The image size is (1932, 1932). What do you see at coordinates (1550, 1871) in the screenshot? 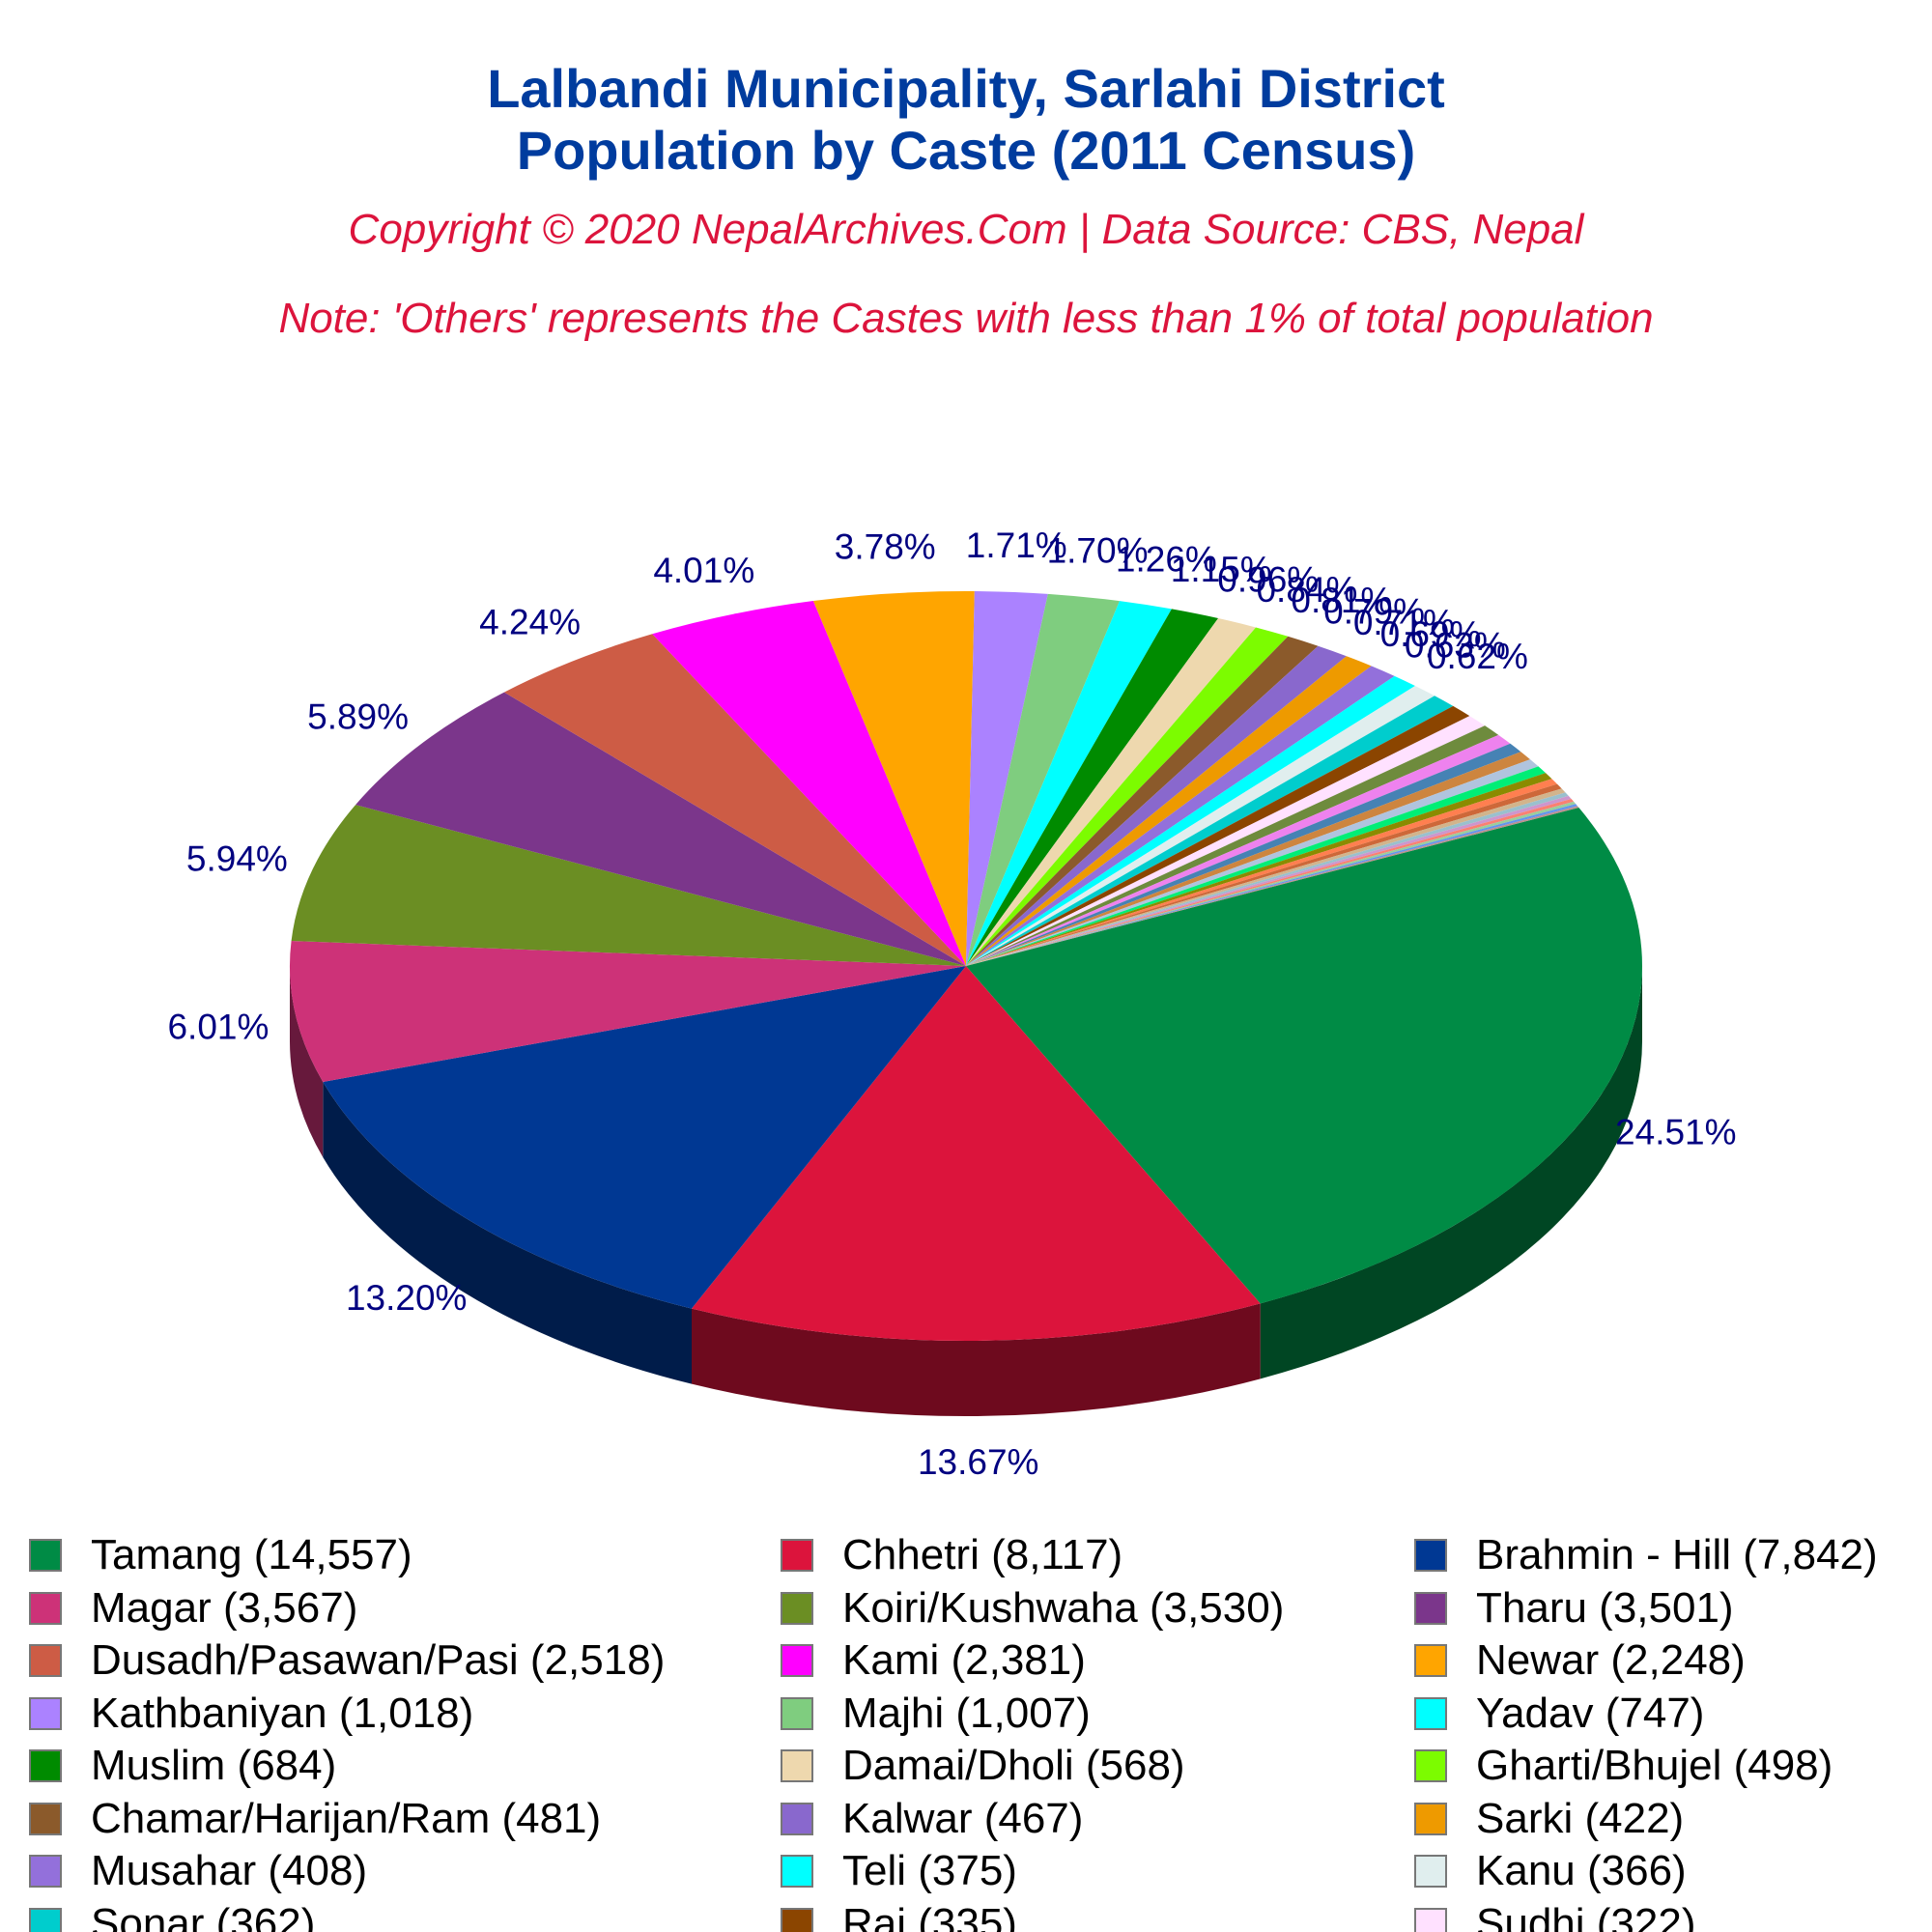
I see `legend-item: Kanu (366)` at bounding box center [1550, 1871].